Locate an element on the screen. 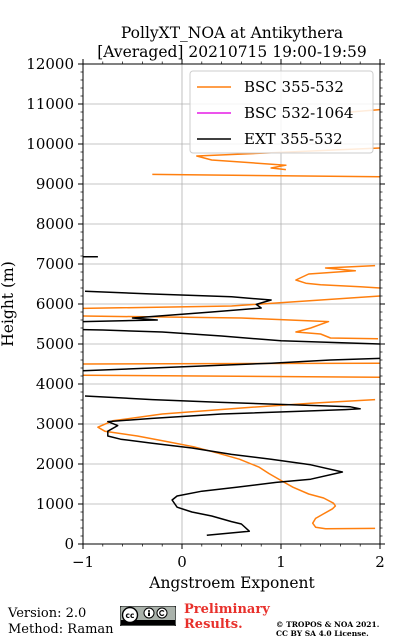 The width and height of the screenshot is (400, 640). legend-frame is located at coordinates (281, 112).